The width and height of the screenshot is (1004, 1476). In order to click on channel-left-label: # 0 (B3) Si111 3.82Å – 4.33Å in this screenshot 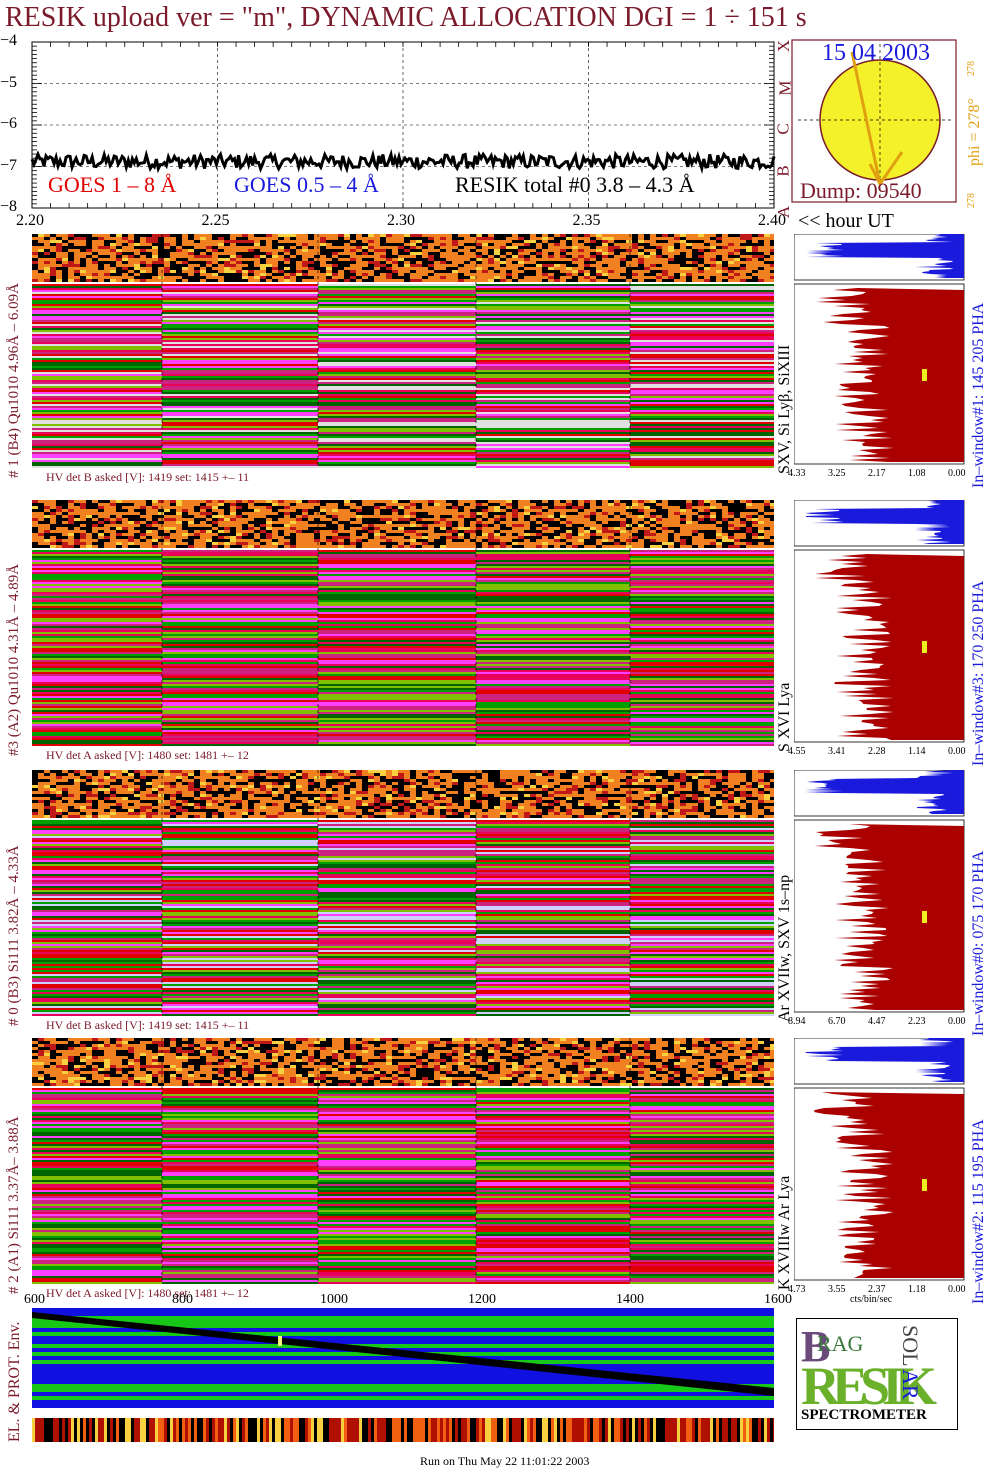, I will do `click(14, 935)`.